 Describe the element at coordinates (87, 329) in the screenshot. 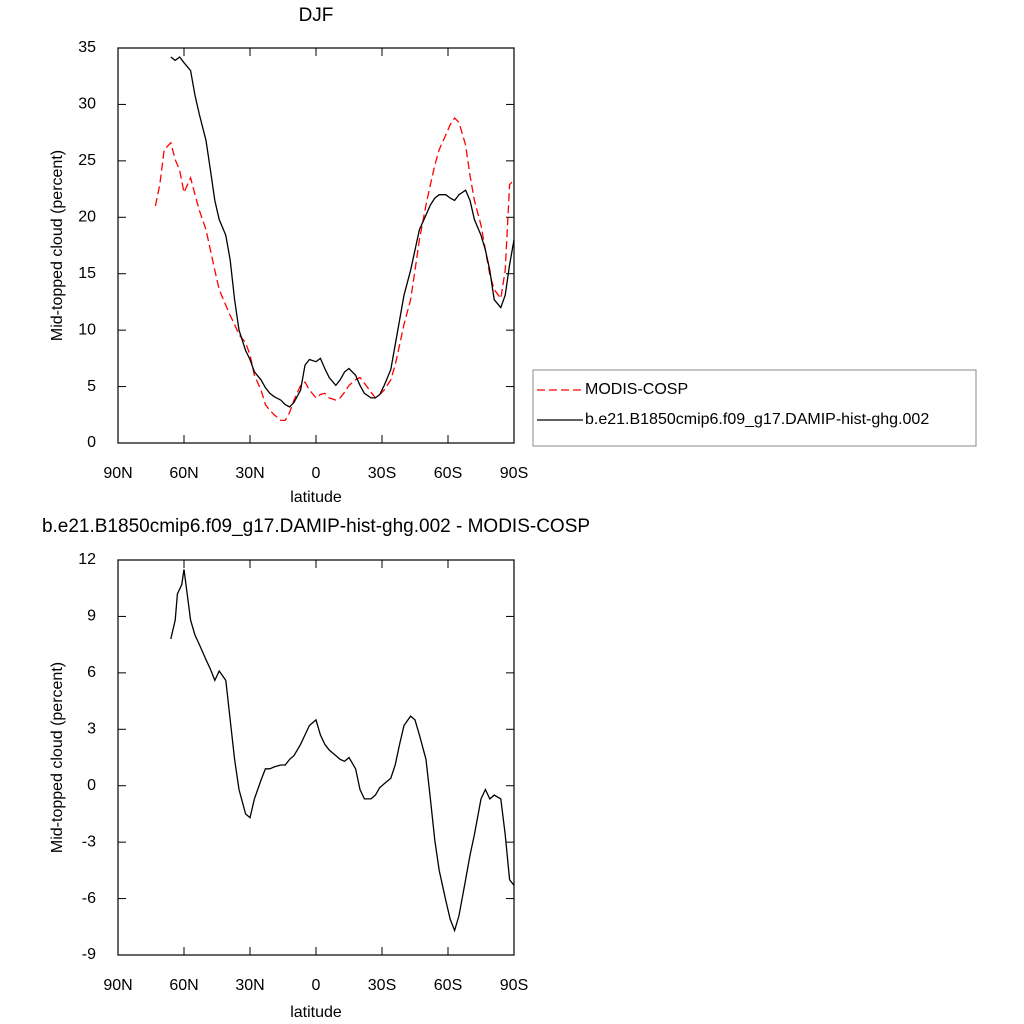

I see `y-tick-label: 10` at that location.